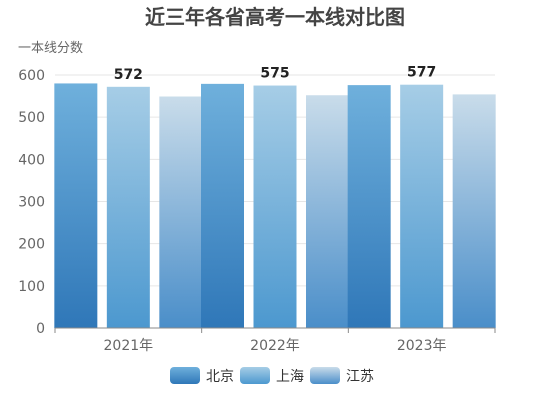 The image size is (550, 420). I want to click on y-tick-label: 400, so click(31, 160).